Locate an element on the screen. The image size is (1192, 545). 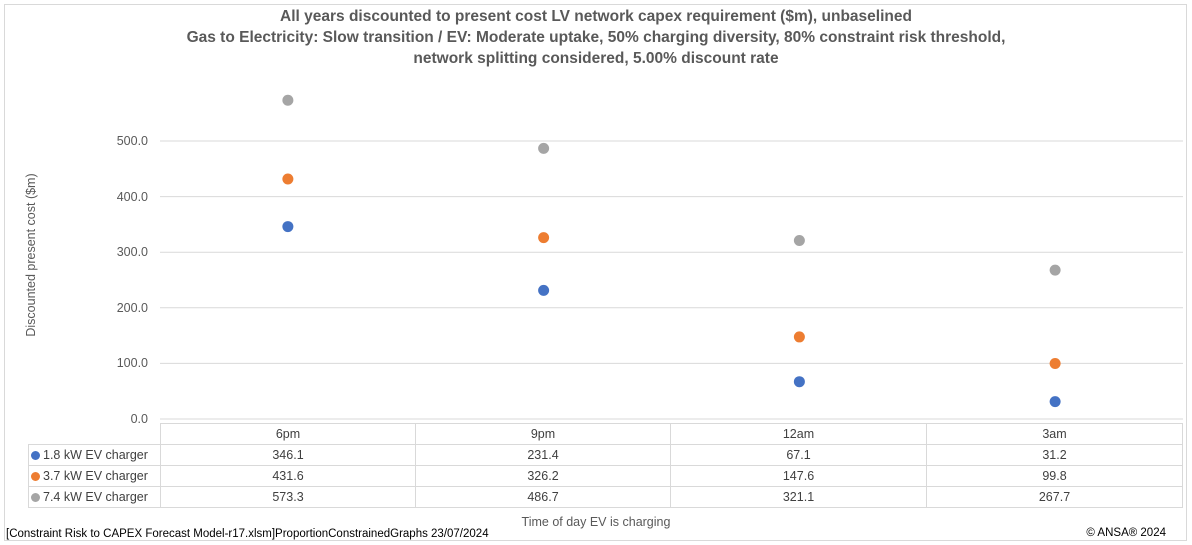
series-legend-cell: 7.4 kW EV charger is located at coordinates (94, 497).